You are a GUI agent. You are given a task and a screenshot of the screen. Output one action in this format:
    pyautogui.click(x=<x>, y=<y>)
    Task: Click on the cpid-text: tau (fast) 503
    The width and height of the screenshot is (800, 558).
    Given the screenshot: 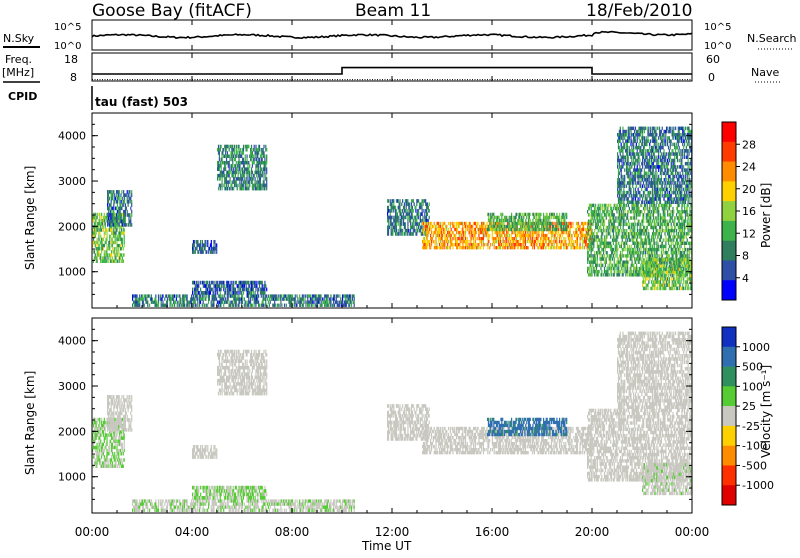 What is the action you would take?
    pyautogui.click(x=141, y=102)
    